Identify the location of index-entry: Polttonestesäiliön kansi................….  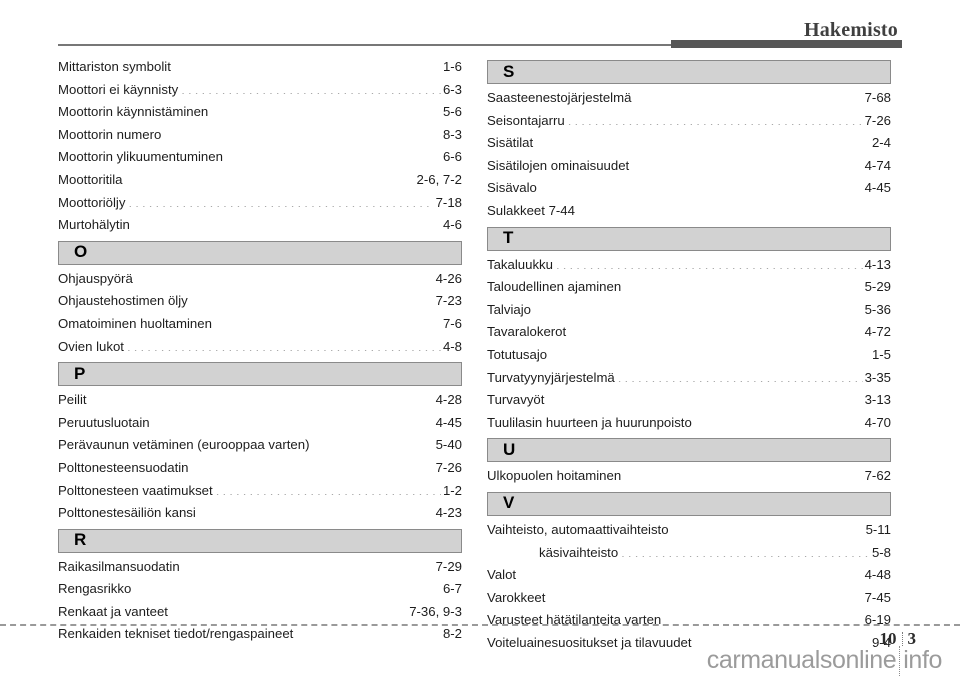
(260, 513).